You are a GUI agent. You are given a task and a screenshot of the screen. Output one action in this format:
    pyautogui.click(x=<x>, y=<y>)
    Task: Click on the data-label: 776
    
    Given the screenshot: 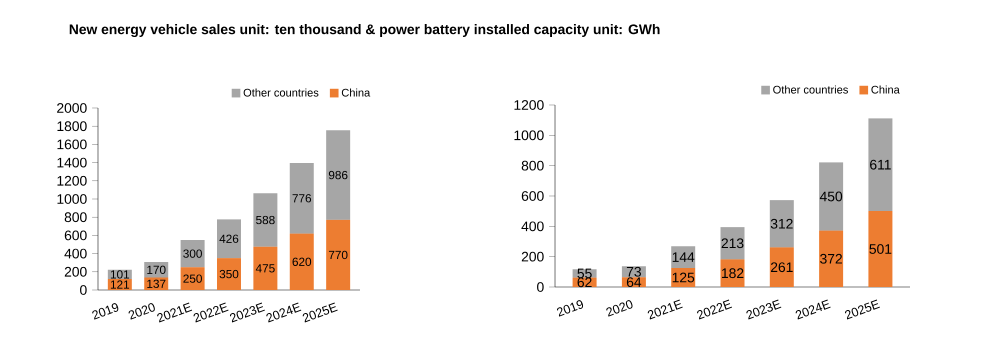 What is the action you would take?
    pyautogui.click(x=302, y=198)
    